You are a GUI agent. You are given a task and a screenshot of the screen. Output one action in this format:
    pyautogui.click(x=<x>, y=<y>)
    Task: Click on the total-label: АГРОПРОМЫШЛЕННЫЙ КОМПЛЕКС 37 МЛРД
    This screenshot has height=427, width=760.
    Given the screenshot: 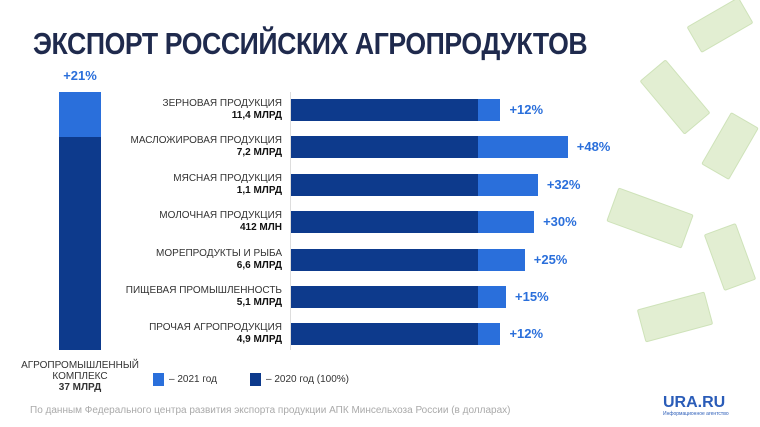 What is the action you would take?
    pyautogui.click(x=80, y=376)
    